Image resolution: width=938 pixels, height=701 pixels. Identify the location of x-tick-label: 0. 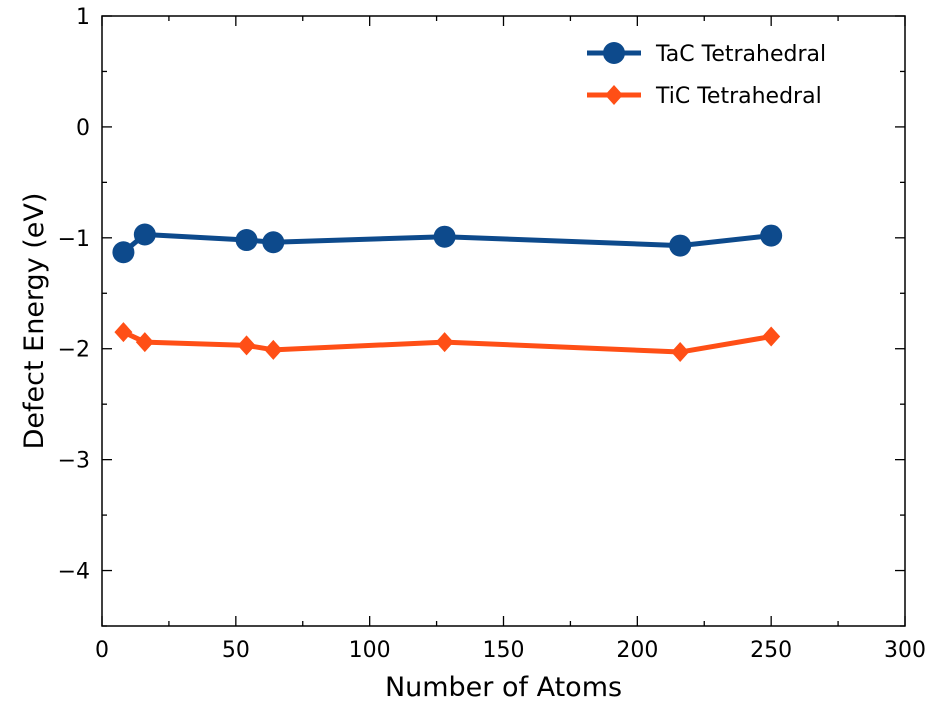
(102, 650).